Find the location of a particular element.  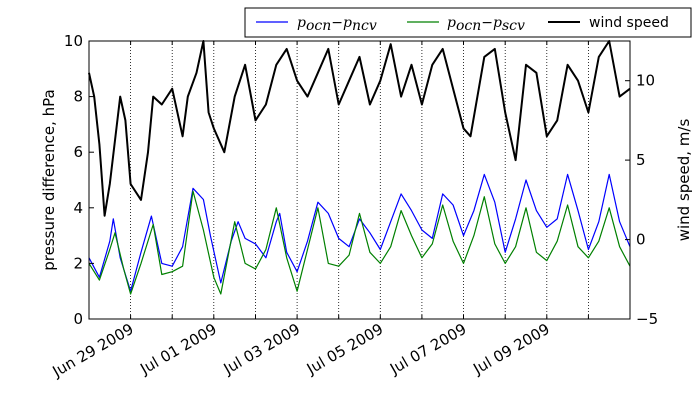

left-y-tick-label: 10 is located at coordinates (73, 41).